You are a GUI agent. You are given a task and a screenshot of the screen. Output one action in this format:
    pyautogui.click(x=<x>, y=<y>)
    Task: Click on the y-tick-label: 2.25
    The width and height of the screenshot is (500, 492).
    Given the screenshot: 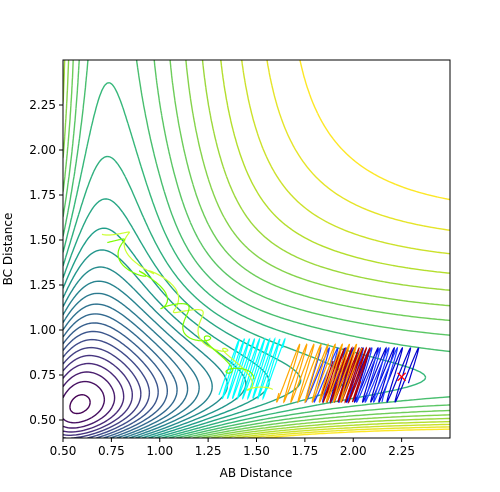 What is the action you would take?
    pyautogui.click(x=42, y=105)
    